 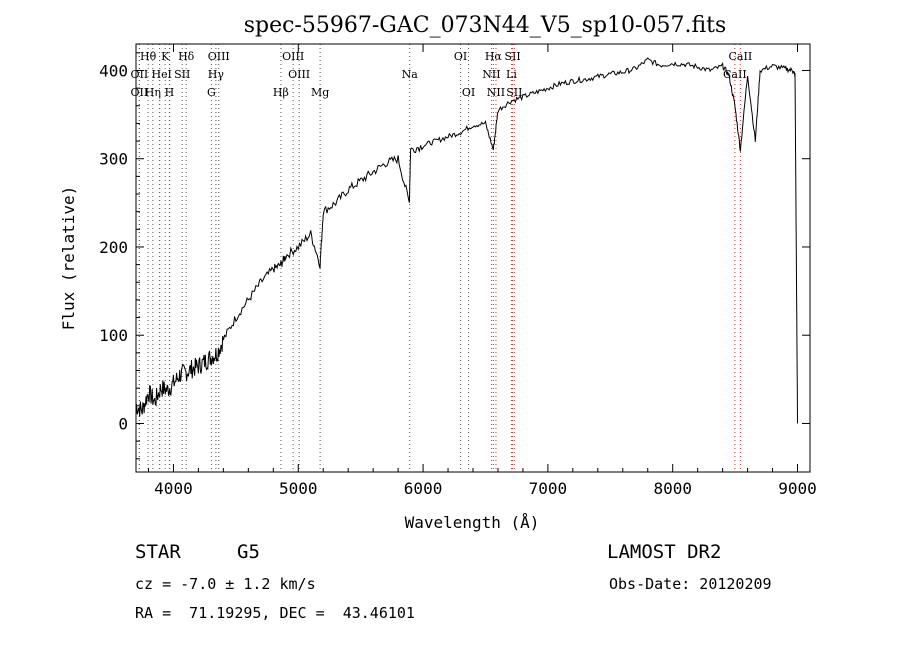 I want to click on y-tick-label: 0, so click(x=123, y=423).